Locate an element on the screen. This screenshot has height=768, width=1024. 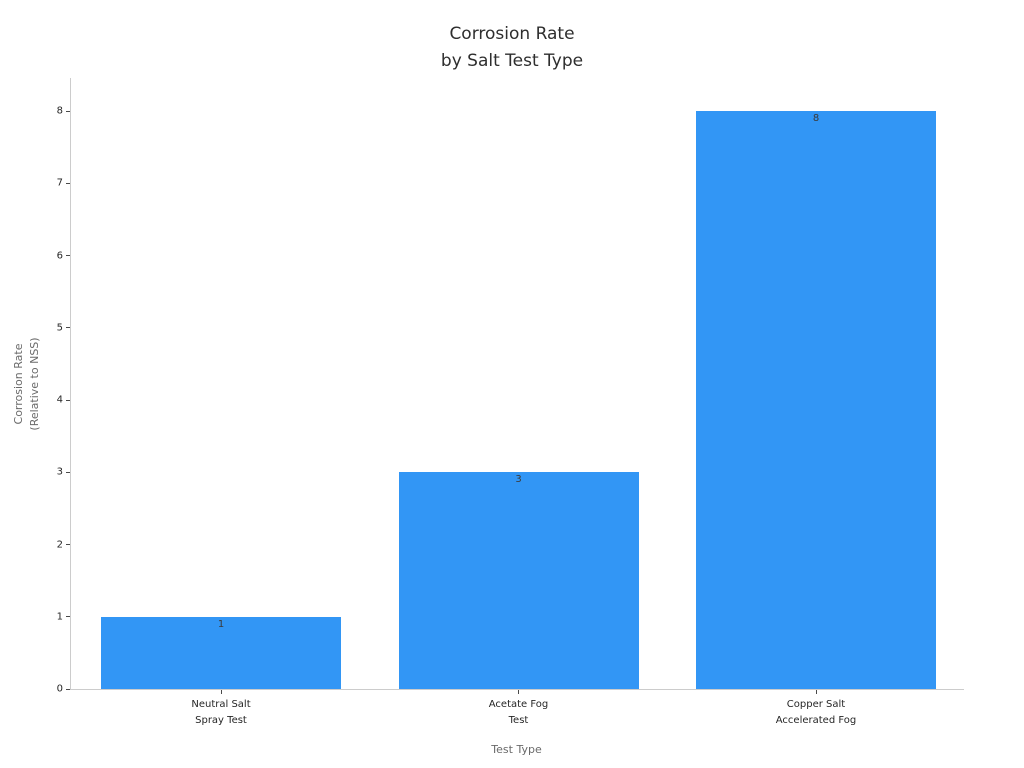
x-tick-label: Copper Salt Accelerated Fog is located at coordinates (816, 712).